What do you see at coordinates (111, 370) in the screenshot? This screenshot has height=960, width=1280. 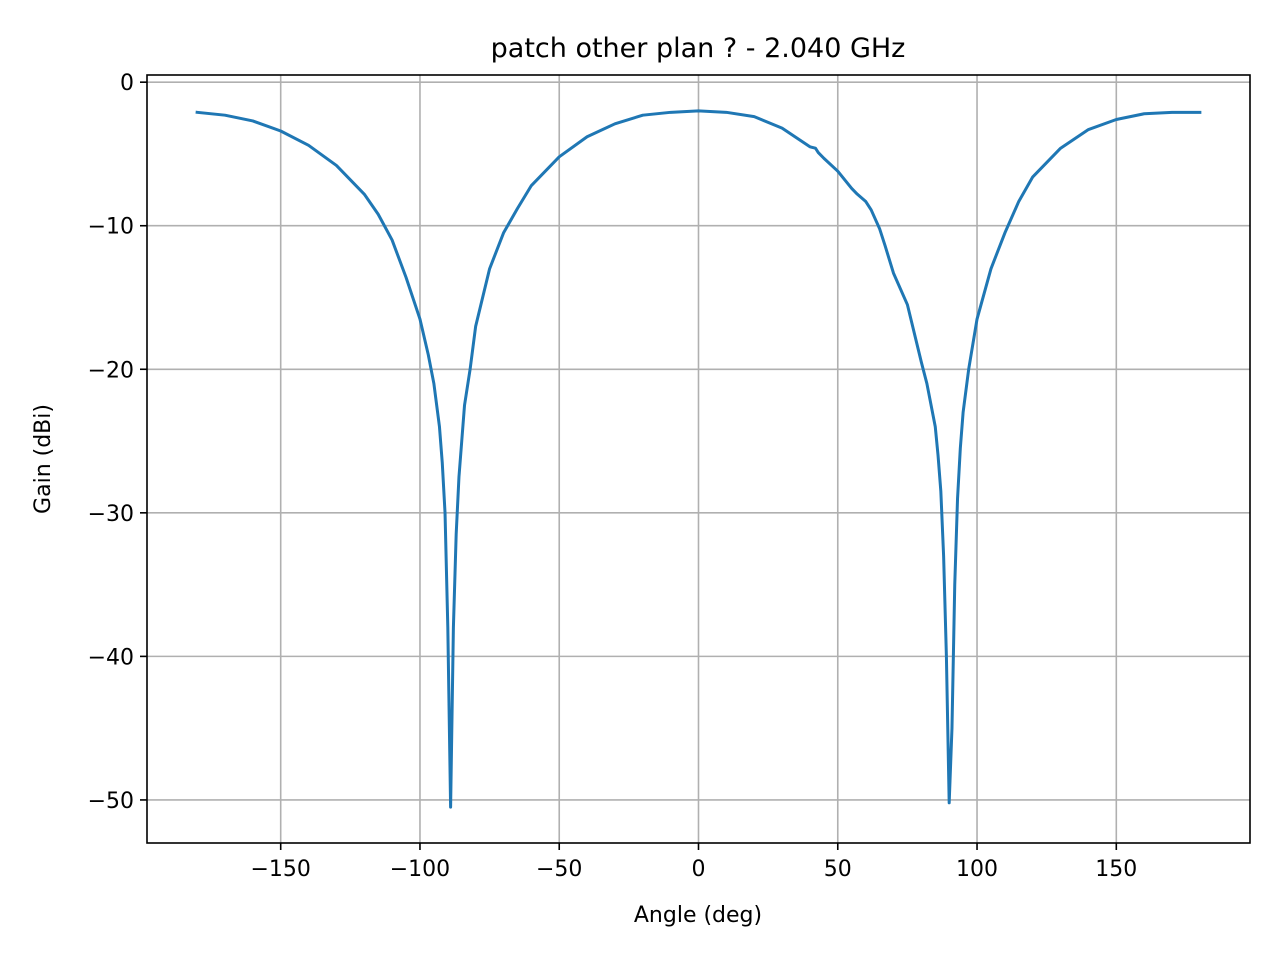 I see `y-tick-label: −20` at bounding box center [111, 370].